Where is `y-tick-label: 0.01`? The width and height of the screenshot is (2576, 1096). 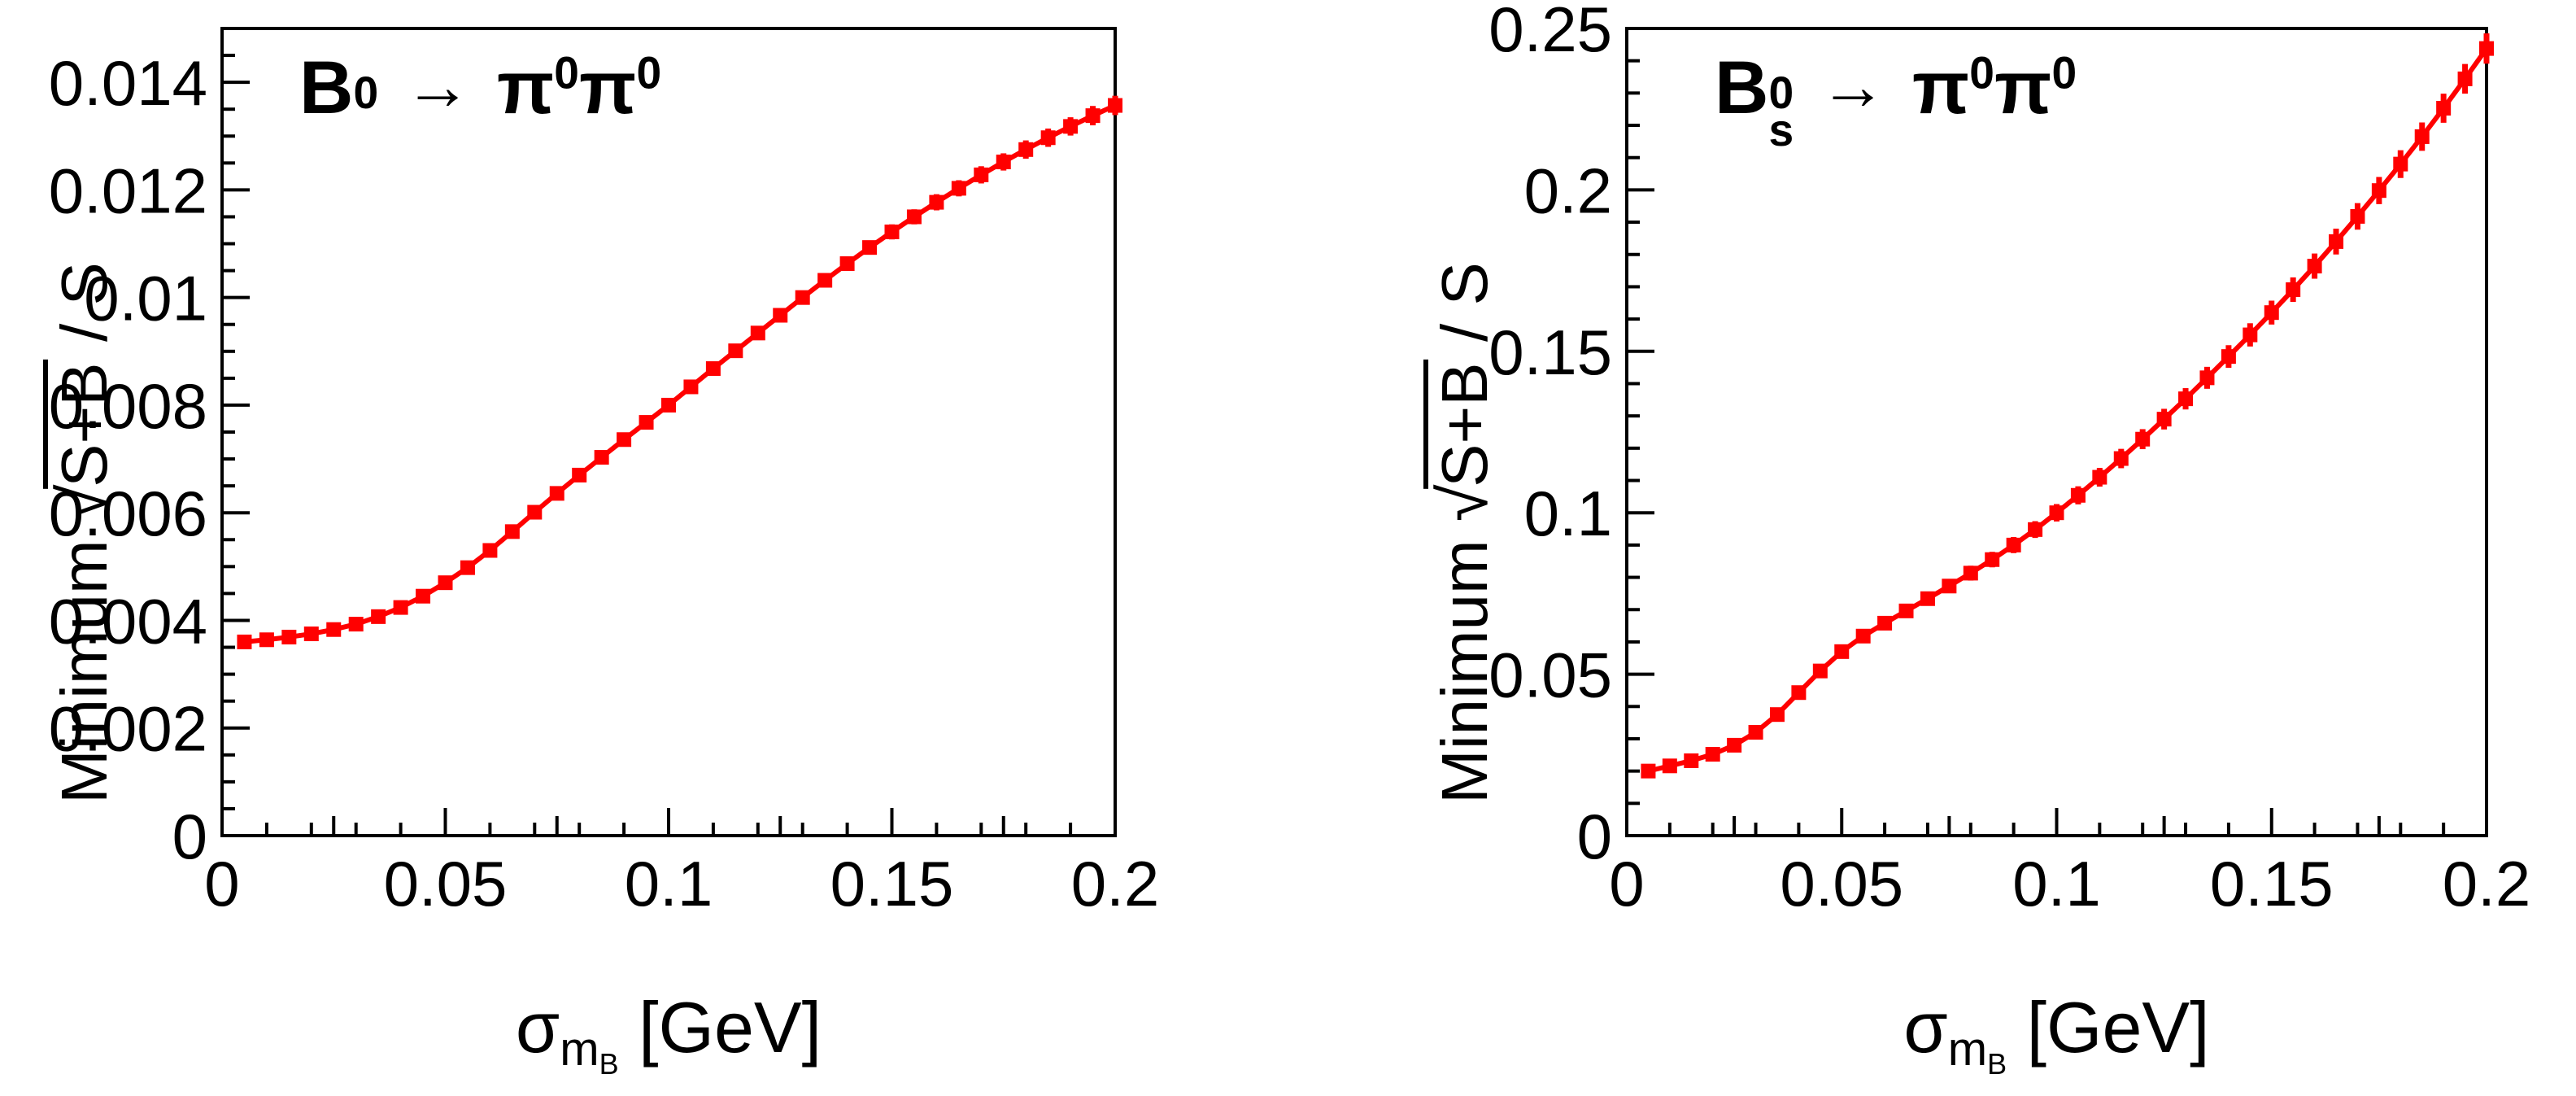 y-tick-label: 0.01 is located at coordinates (145, 298).